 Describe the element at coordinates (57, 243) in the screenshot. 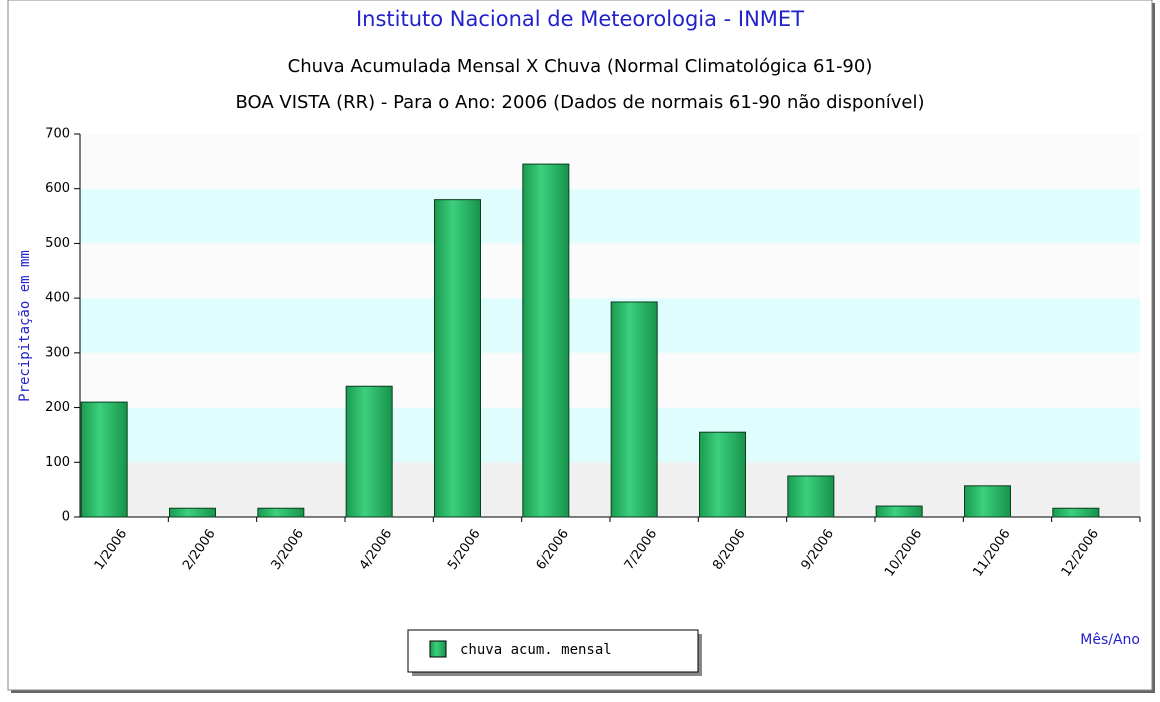

I see `y-tick-label: 500` at that location.